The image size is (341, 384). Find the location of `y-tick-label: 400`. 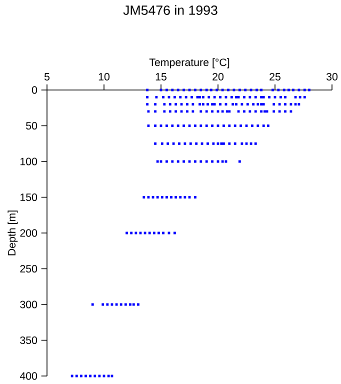

y-tick-label: 400 is located at coordinates (28, 376).